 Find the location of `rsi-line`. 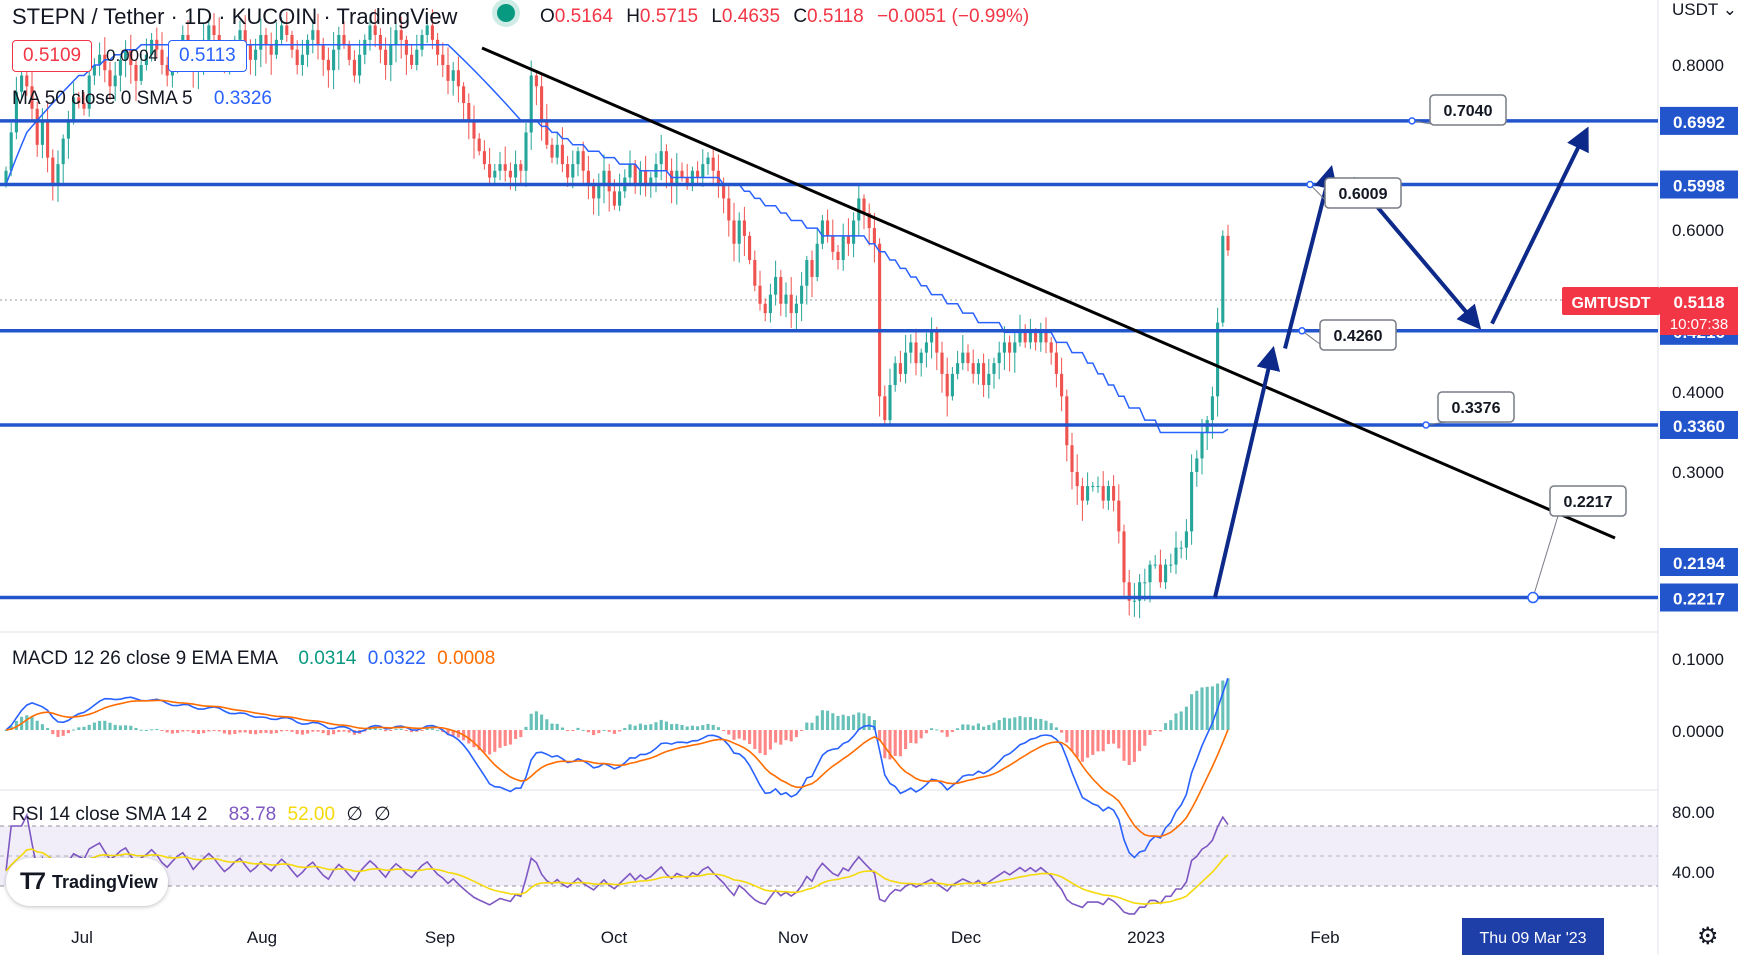

rsi-line is located at coordinates (617, 863).